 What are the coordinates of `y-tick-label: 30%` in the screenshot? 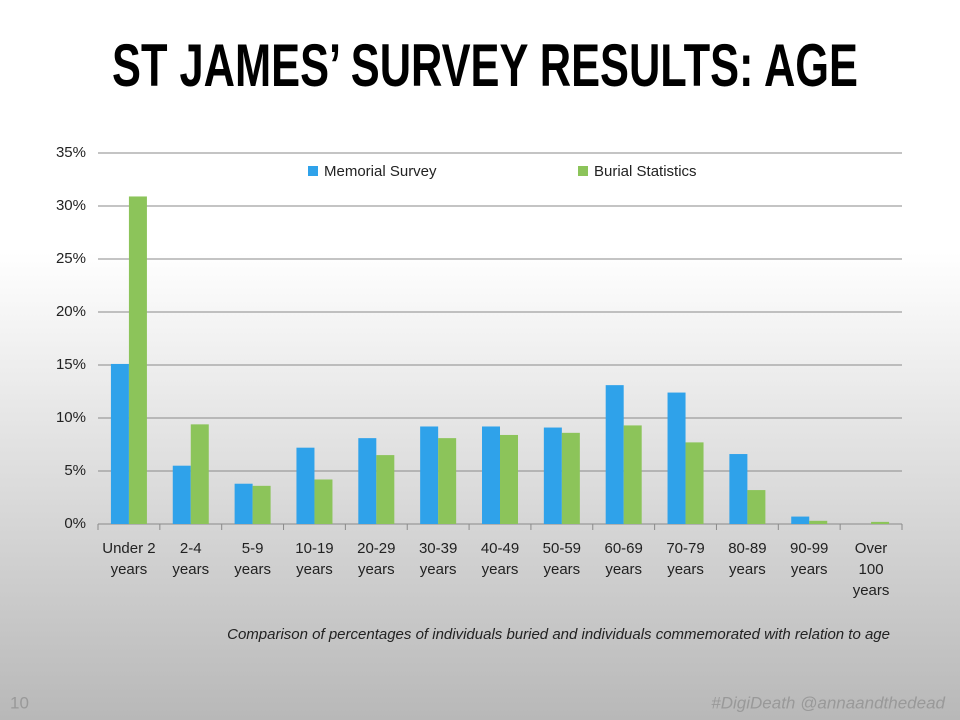 It's located at (71, 205).